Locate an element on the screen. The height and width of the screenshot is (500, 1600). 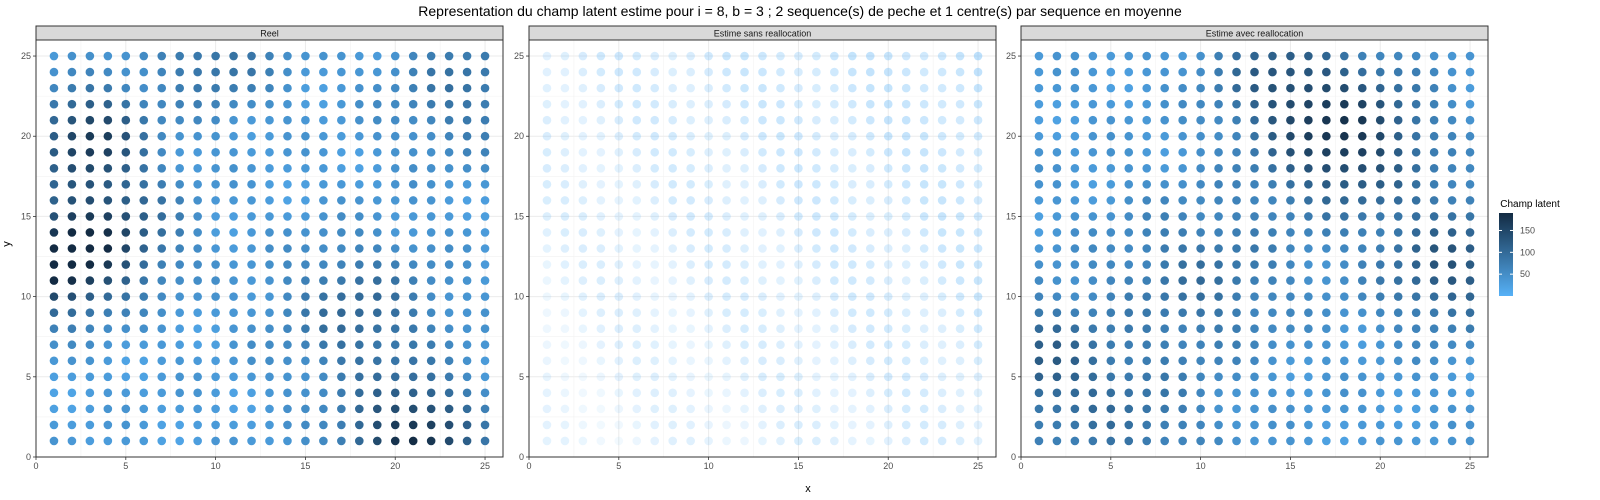
legend-title: Champ latent is located at coordinates (1530, 204).